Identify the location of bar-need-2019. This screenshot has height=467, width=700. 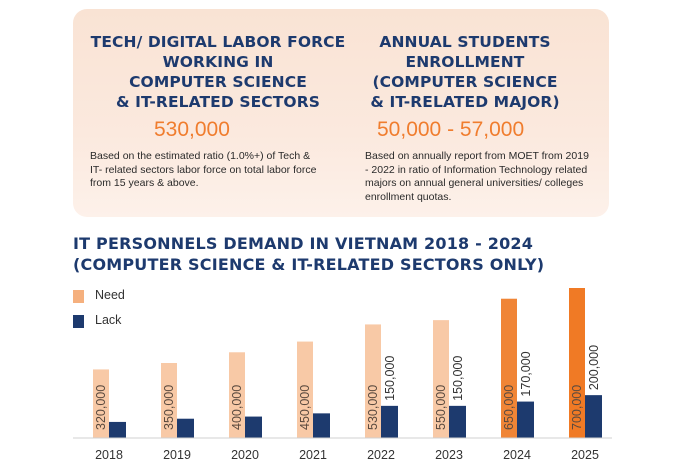
(169, 400).